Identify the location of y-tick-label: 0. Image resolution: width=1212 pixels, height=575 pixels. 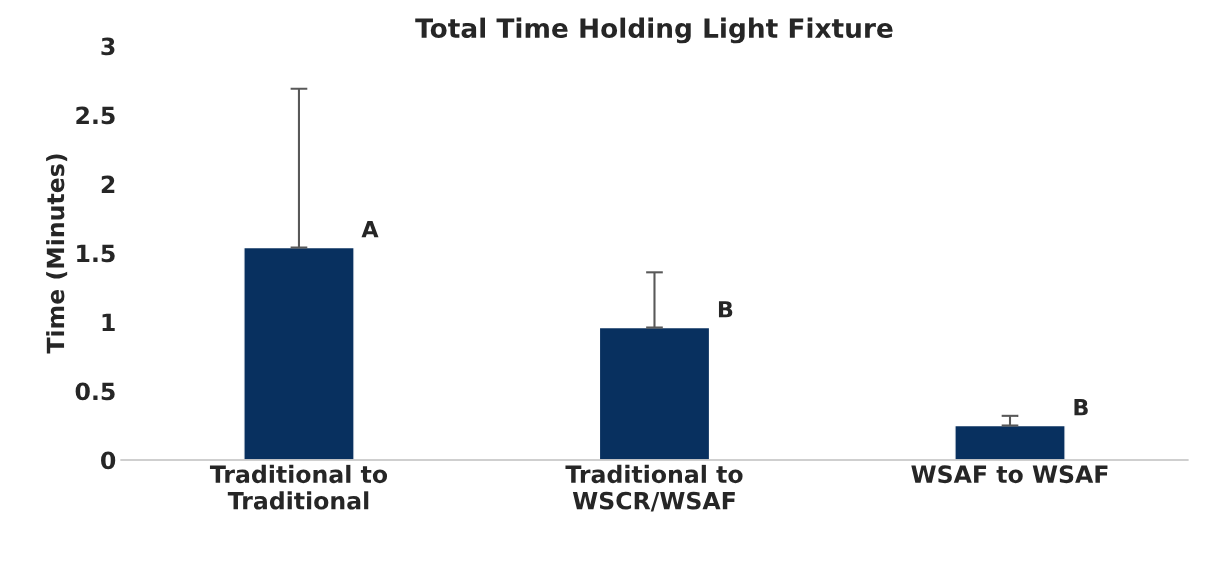
(108, 460).